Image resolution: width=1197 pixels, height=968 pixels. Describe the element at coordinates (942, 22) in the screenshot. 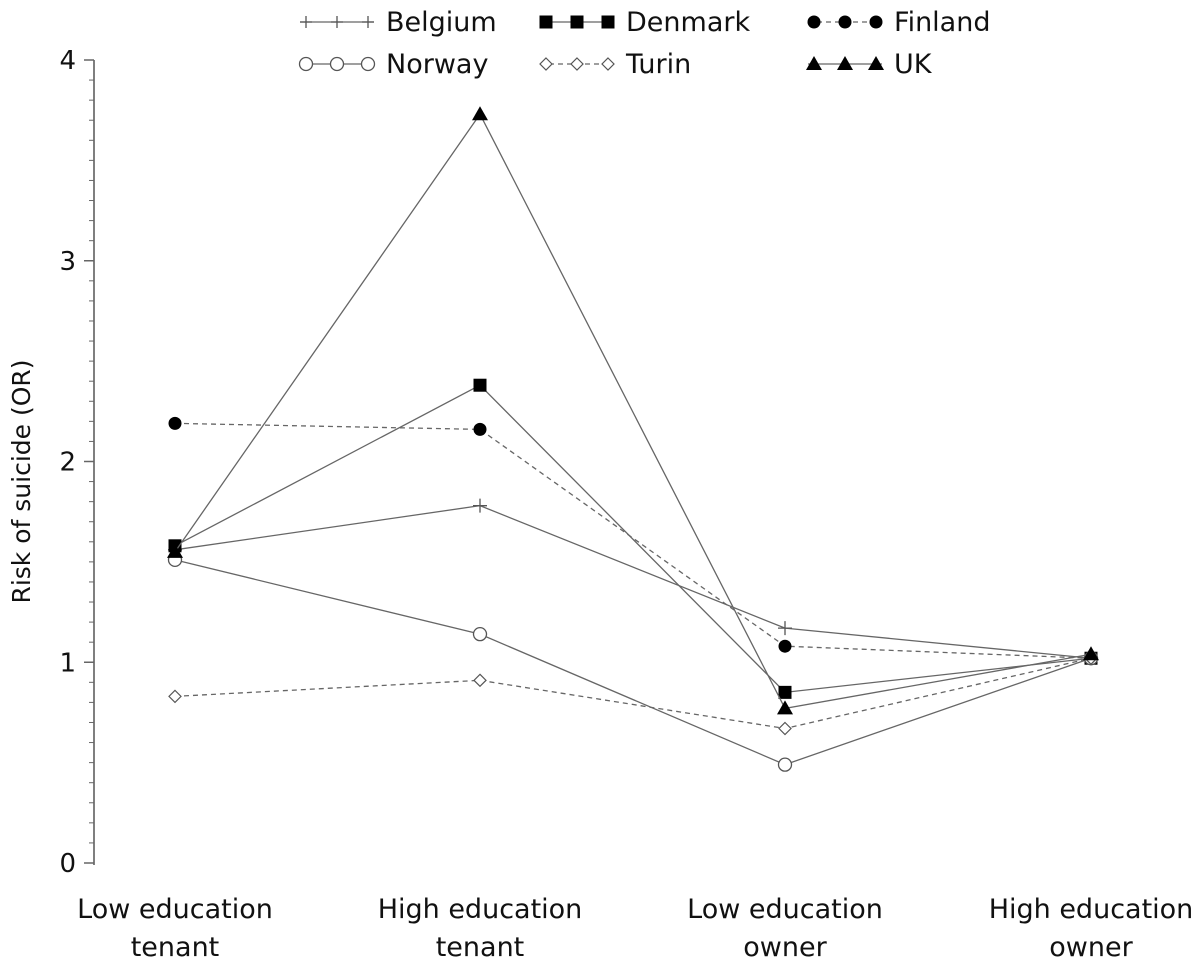

I see `legend-label: Finland` at that location.